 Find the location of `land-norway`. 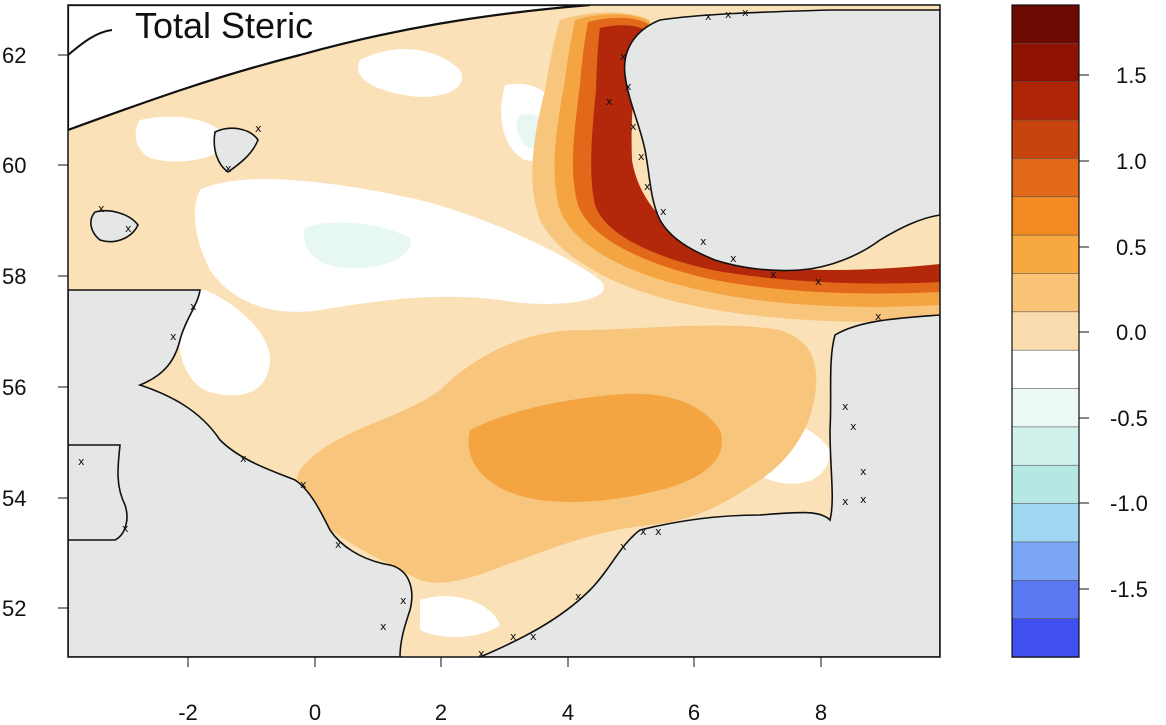

land-norway is located at coordinates (781, 140).